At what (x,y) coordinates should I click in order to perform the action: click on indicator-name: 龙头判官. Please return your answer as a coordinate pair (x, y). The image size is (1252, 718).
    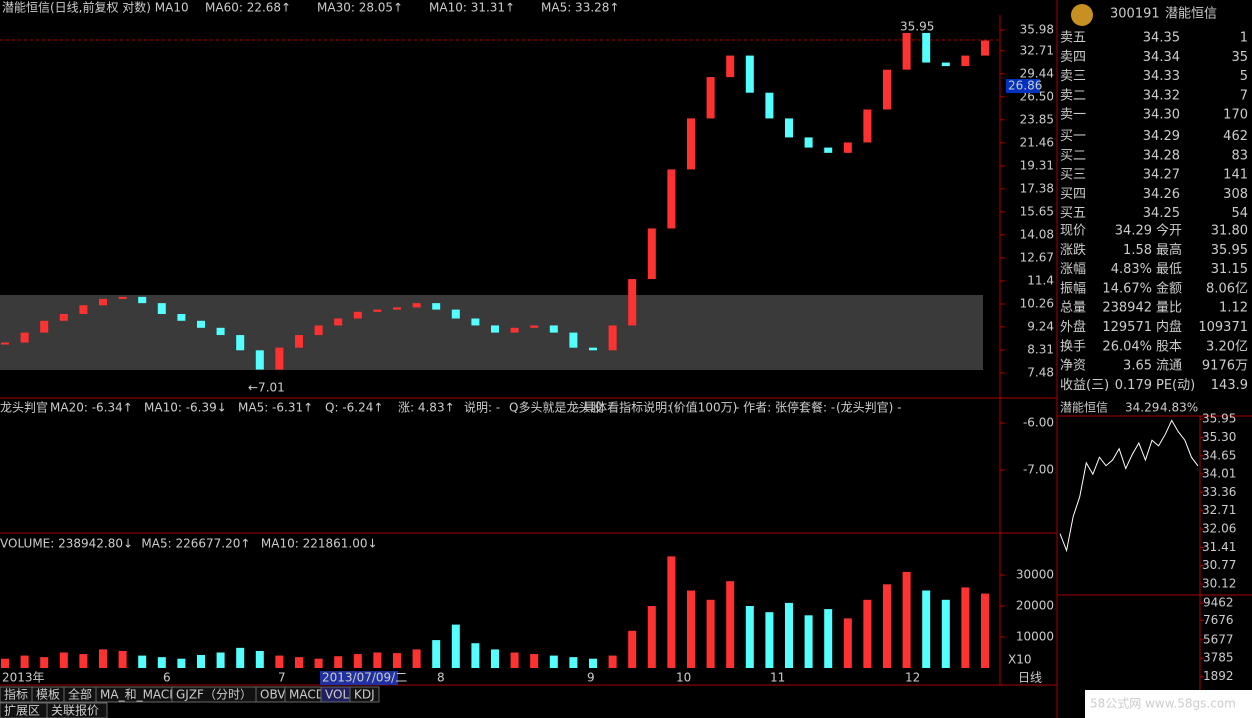
    Looking at the image, I should click on (24, 407).